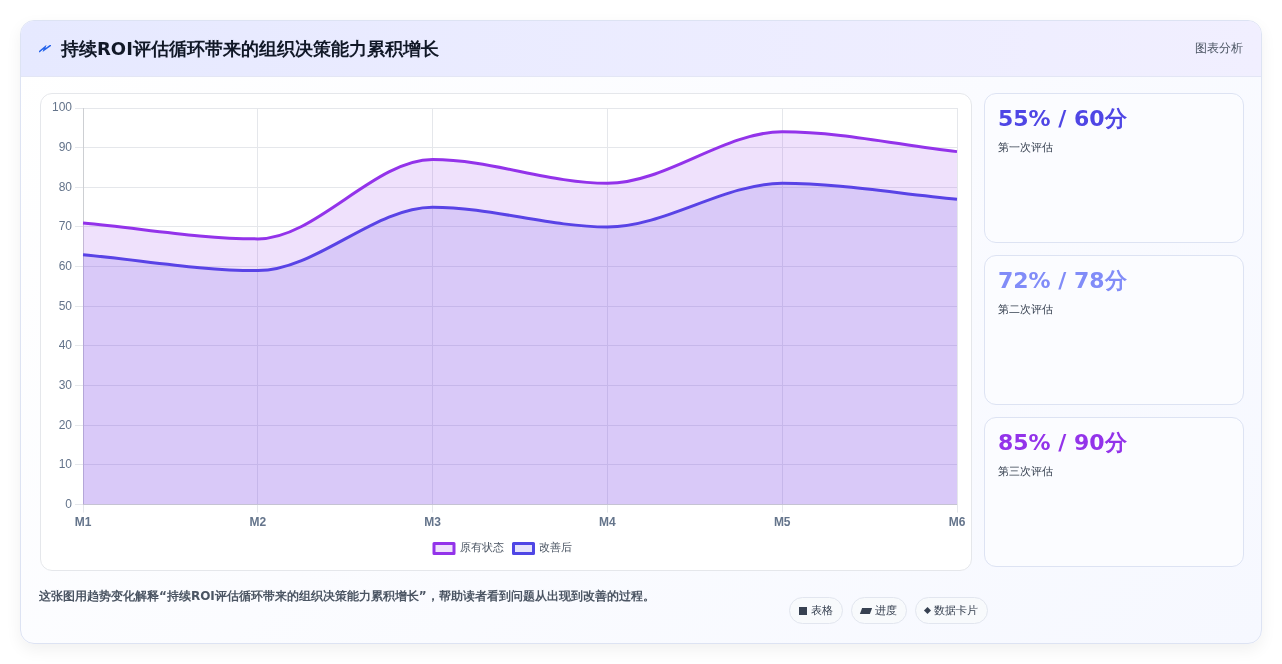 The image size is (1282, 664). What do you see at coordinates (347, 596) in the screenshot?
I see `text: 这张图用趋势变化解释“持续ROI评估循环带来的组织决策能力累积增长”，帮助读者看到问题从出现到改善的过程。` at bounding box center [347, 596].